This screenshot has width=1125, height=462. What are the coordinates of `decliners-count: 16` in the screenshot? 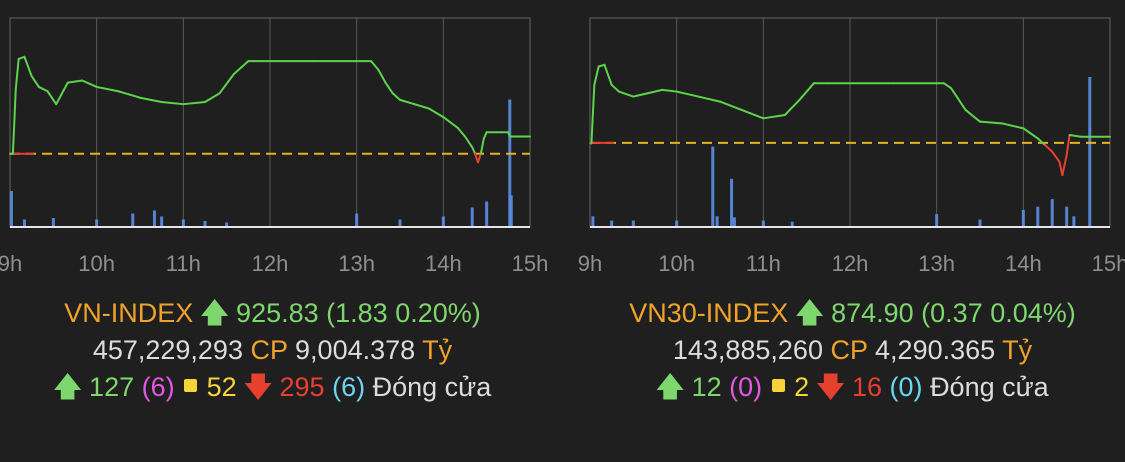 It's located at (867, 387).